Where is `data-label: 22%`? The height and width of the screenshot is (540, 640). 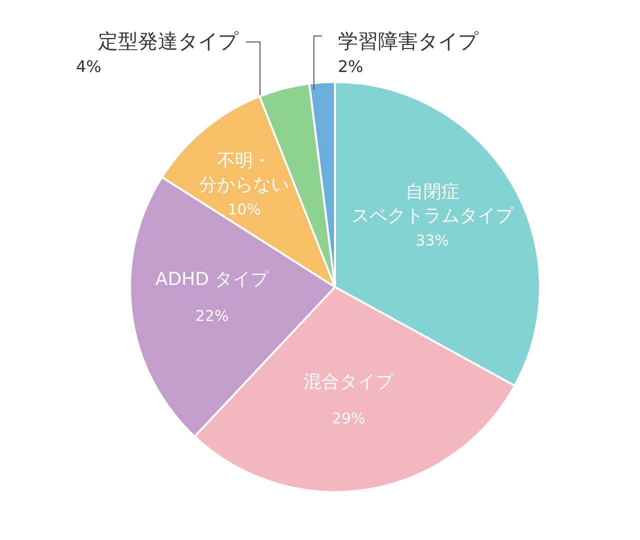
data-label: 22% is located at coordinates (212, 315).